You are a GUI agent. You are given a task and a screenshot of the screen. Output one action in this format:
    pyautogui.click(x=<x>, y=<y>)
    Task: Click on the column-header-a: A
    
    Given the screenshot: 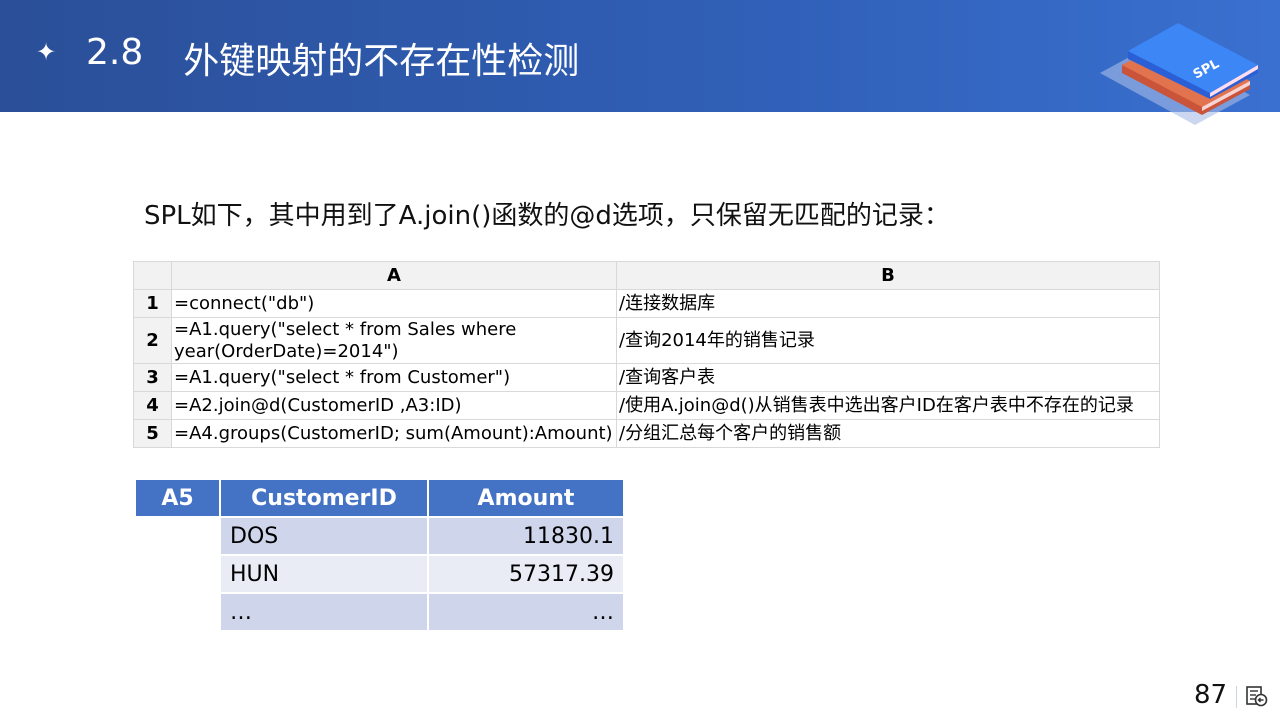 What is the action you would take?
    pyautogui.click(x=394, y=275)
    